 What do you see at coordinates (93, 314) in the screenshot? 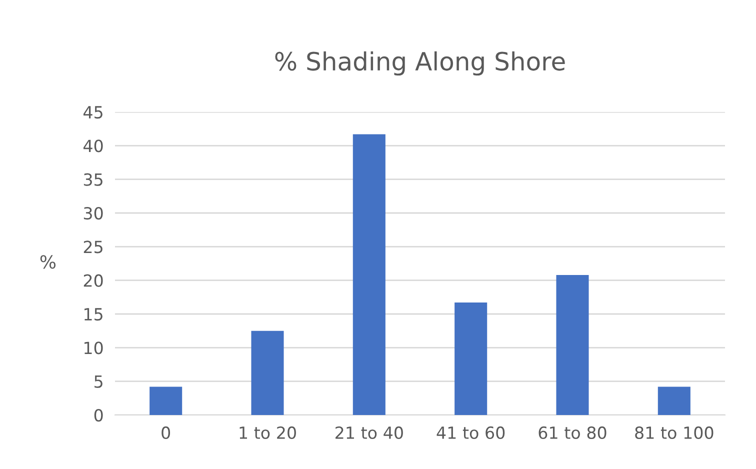
I see `y-tick-label: 15` at bounding box center [93, 314].